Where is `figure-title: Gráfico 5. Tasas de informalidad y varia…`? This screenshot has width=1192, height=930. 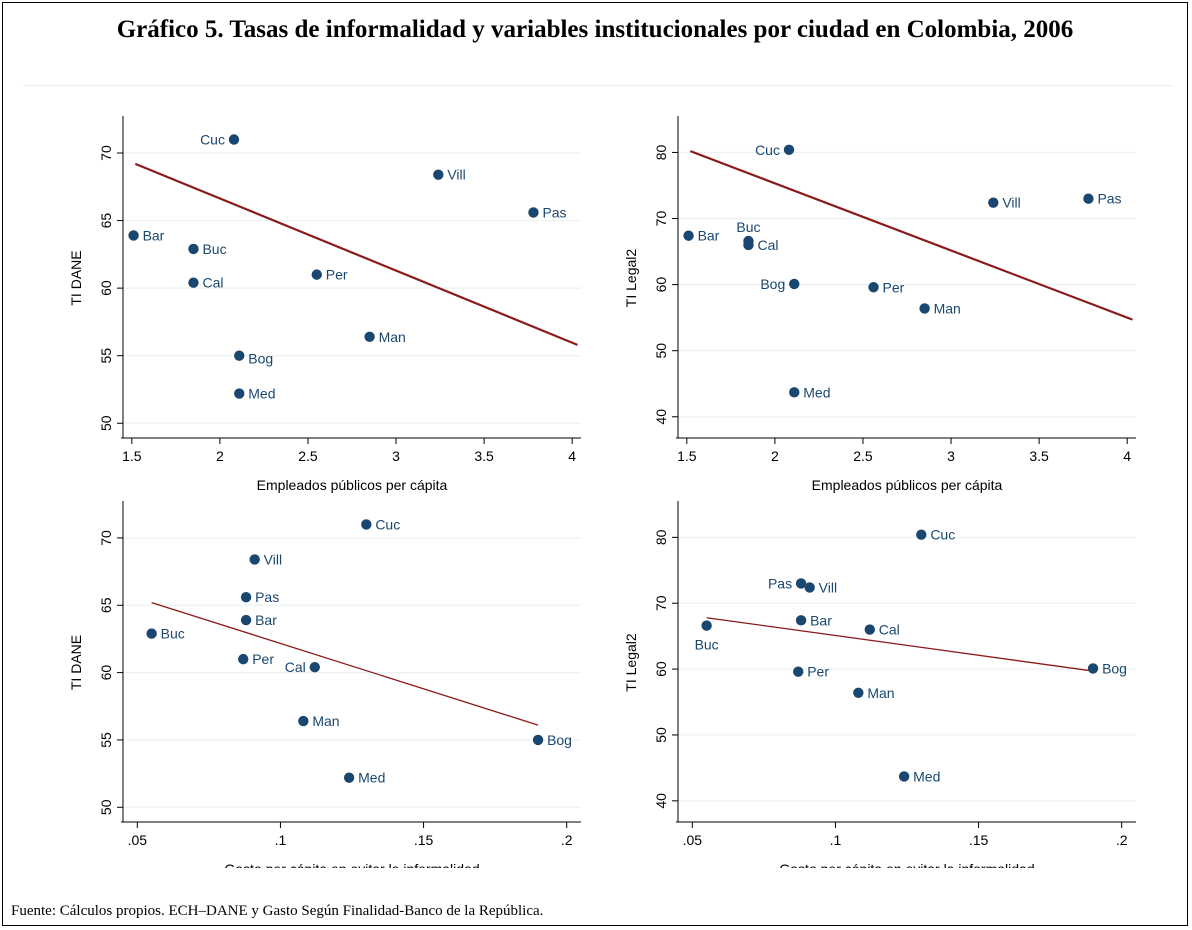
figure-title: Gráfico 5. Tasas de informalidad y varia… is located at coordinates (595, 29).